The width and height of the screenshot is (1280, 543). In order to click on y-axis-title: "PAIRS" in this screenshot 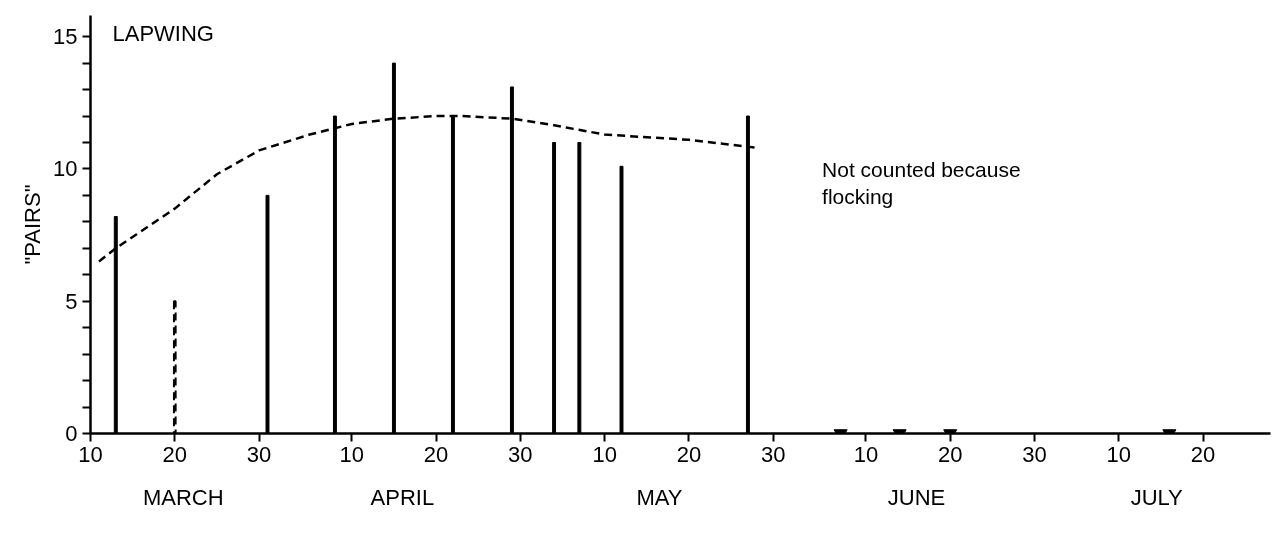, I will do `click(33, 224)`.